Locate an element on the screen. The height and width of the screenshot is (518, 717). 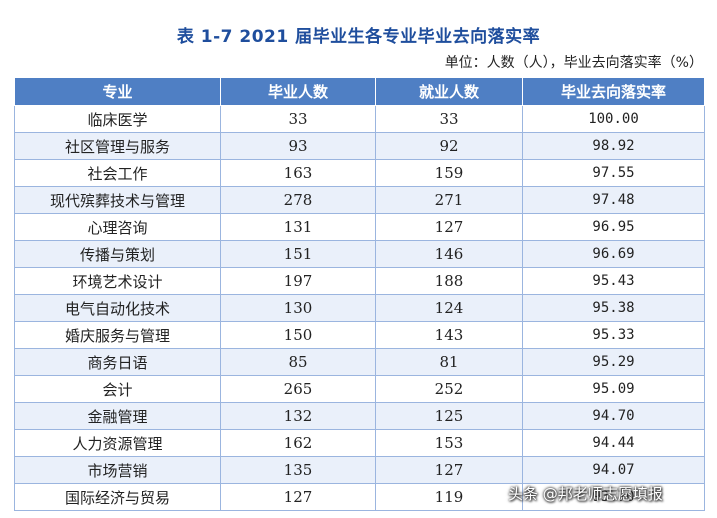
cell-major: 市场营销 is located at coordinates (117, 470).